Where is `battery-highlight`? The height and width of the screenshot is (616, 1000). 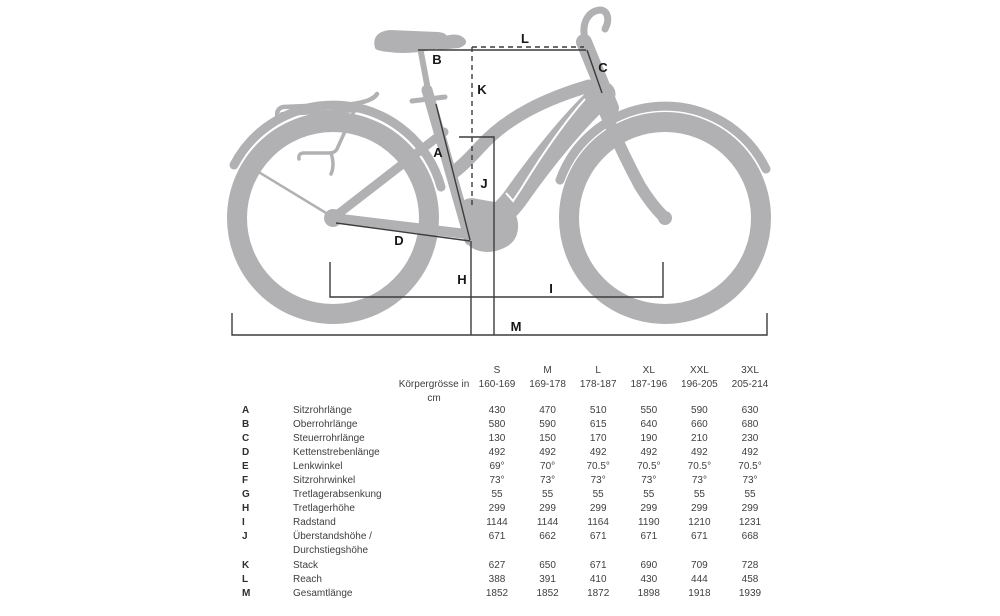
battery-highlight is located at coordinates (545, 150).